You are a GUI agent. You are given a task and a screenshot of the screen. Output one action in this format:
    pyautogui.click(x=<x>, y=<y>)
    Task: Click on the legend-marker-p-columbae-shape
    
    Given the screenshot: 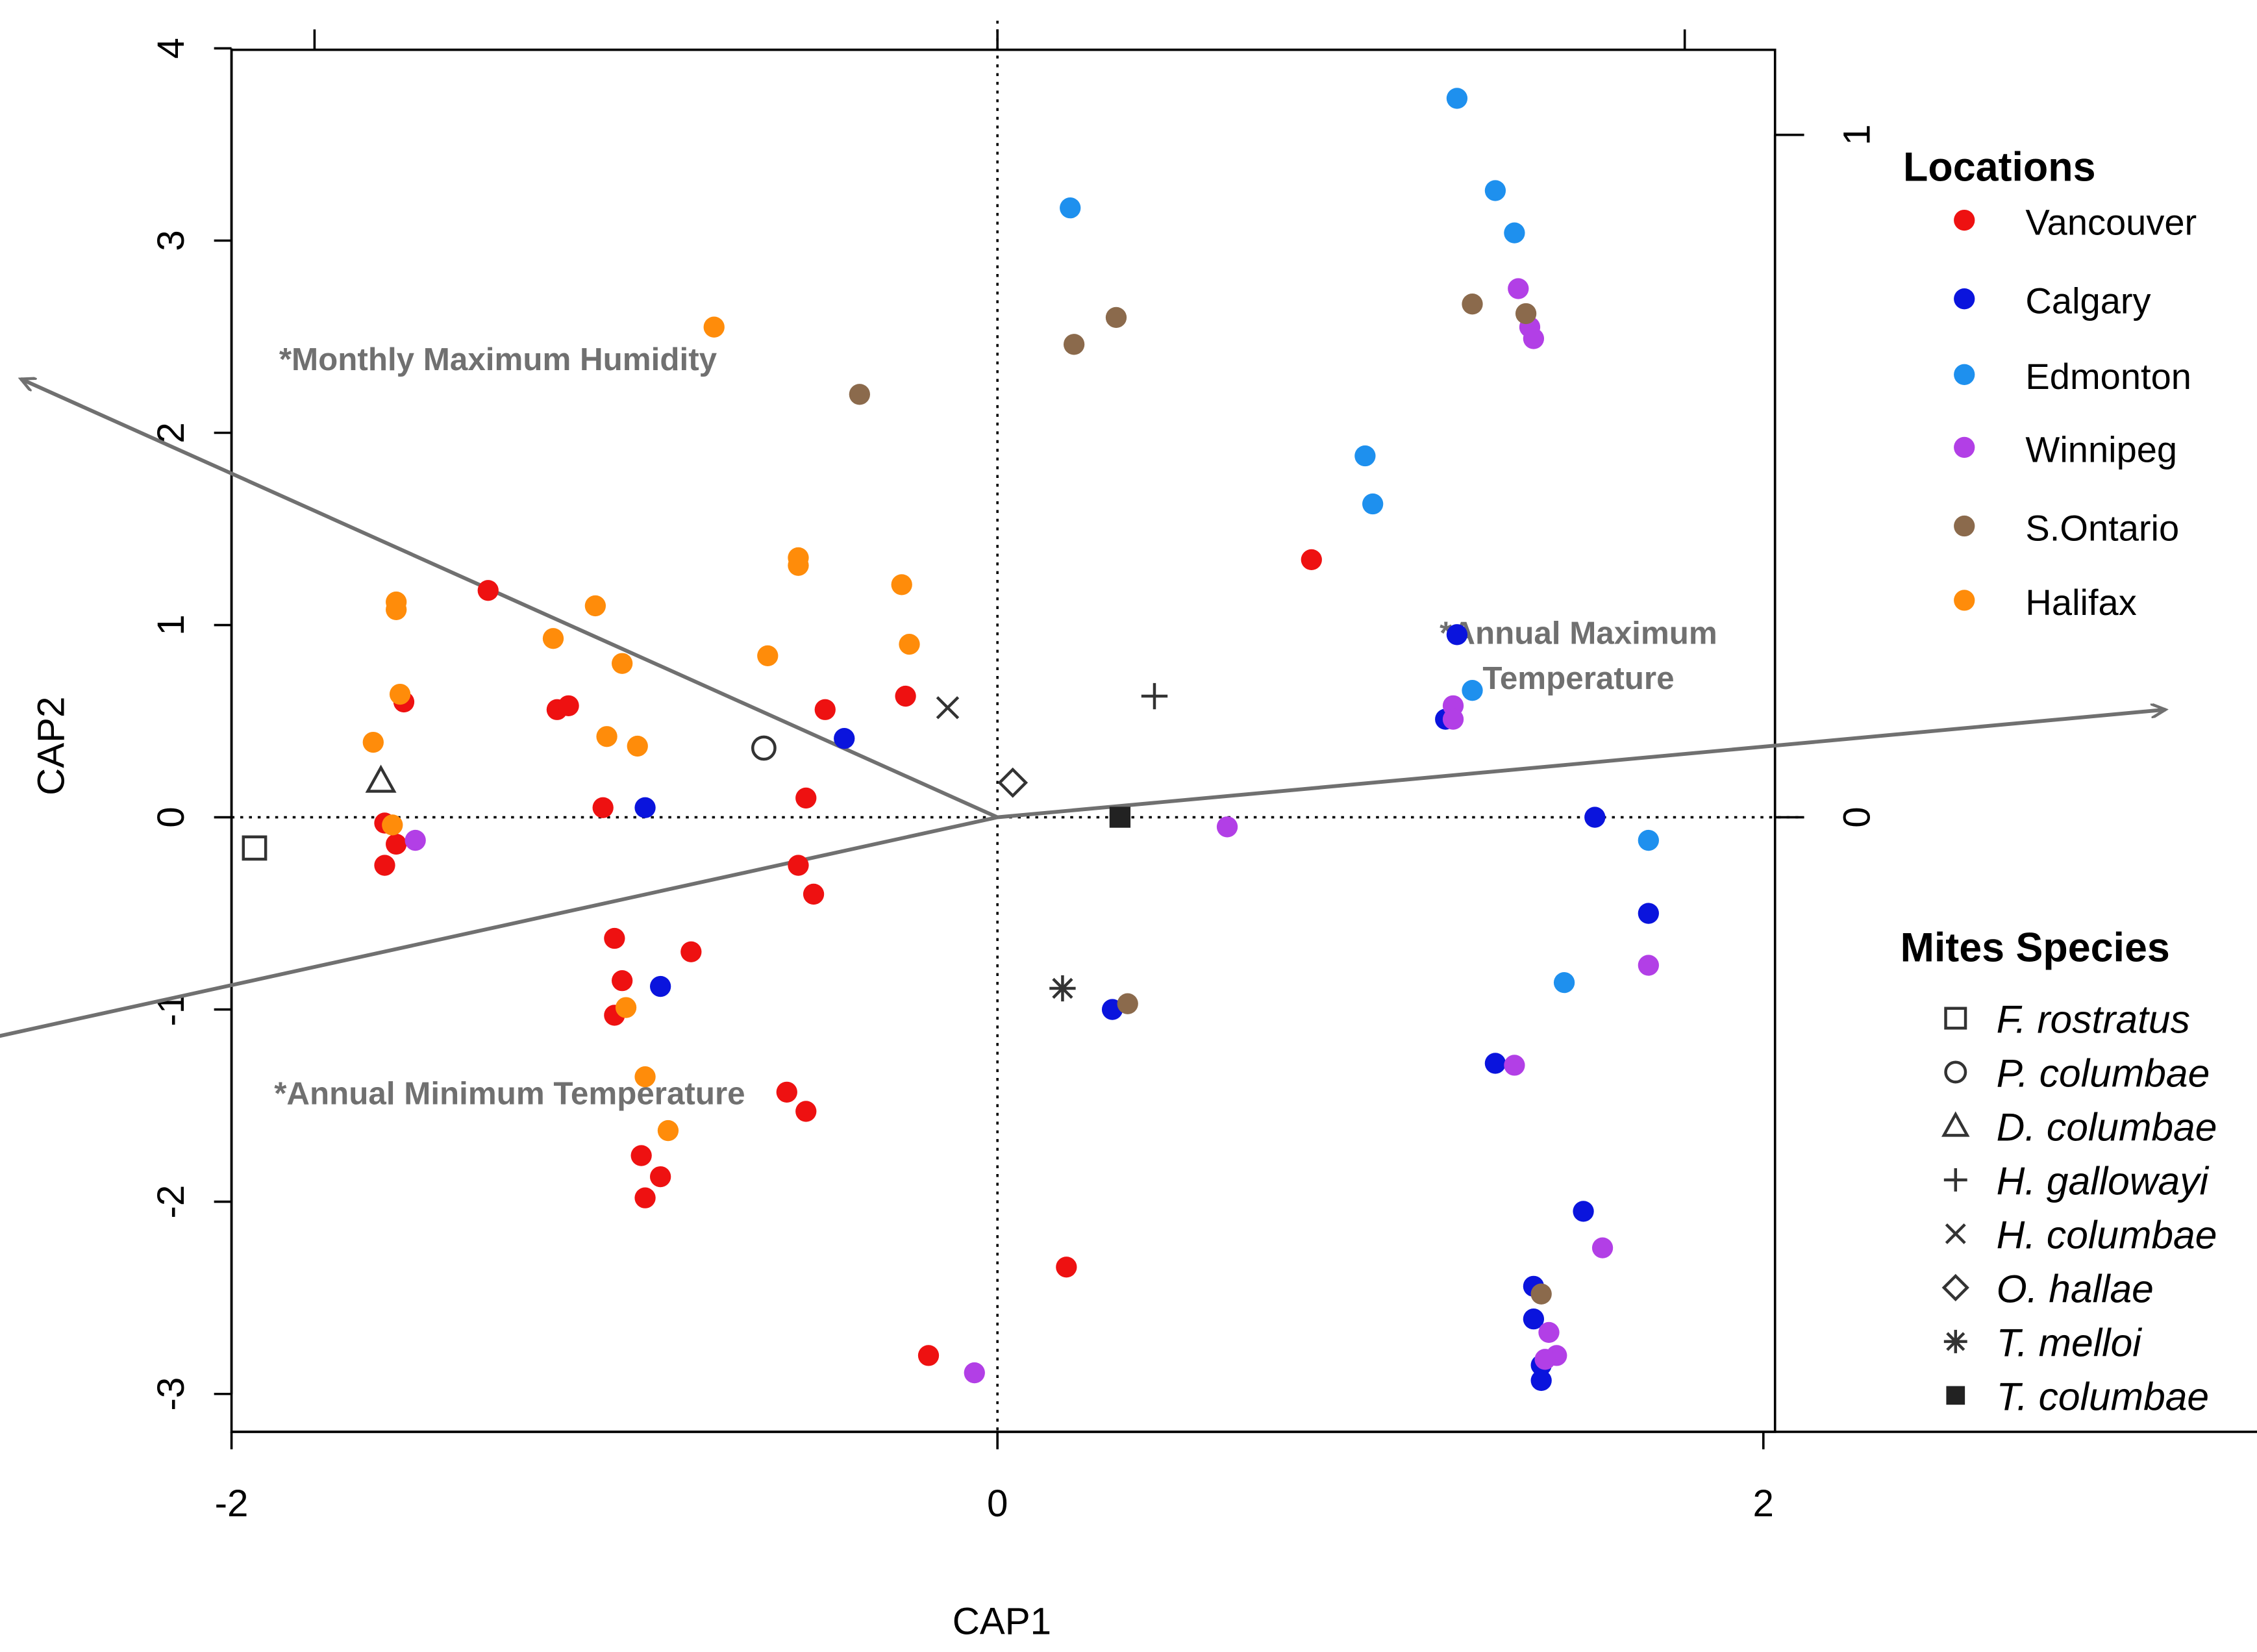 What is the action you would take?
    pyautogui.click(x=1955, y=1072)
    